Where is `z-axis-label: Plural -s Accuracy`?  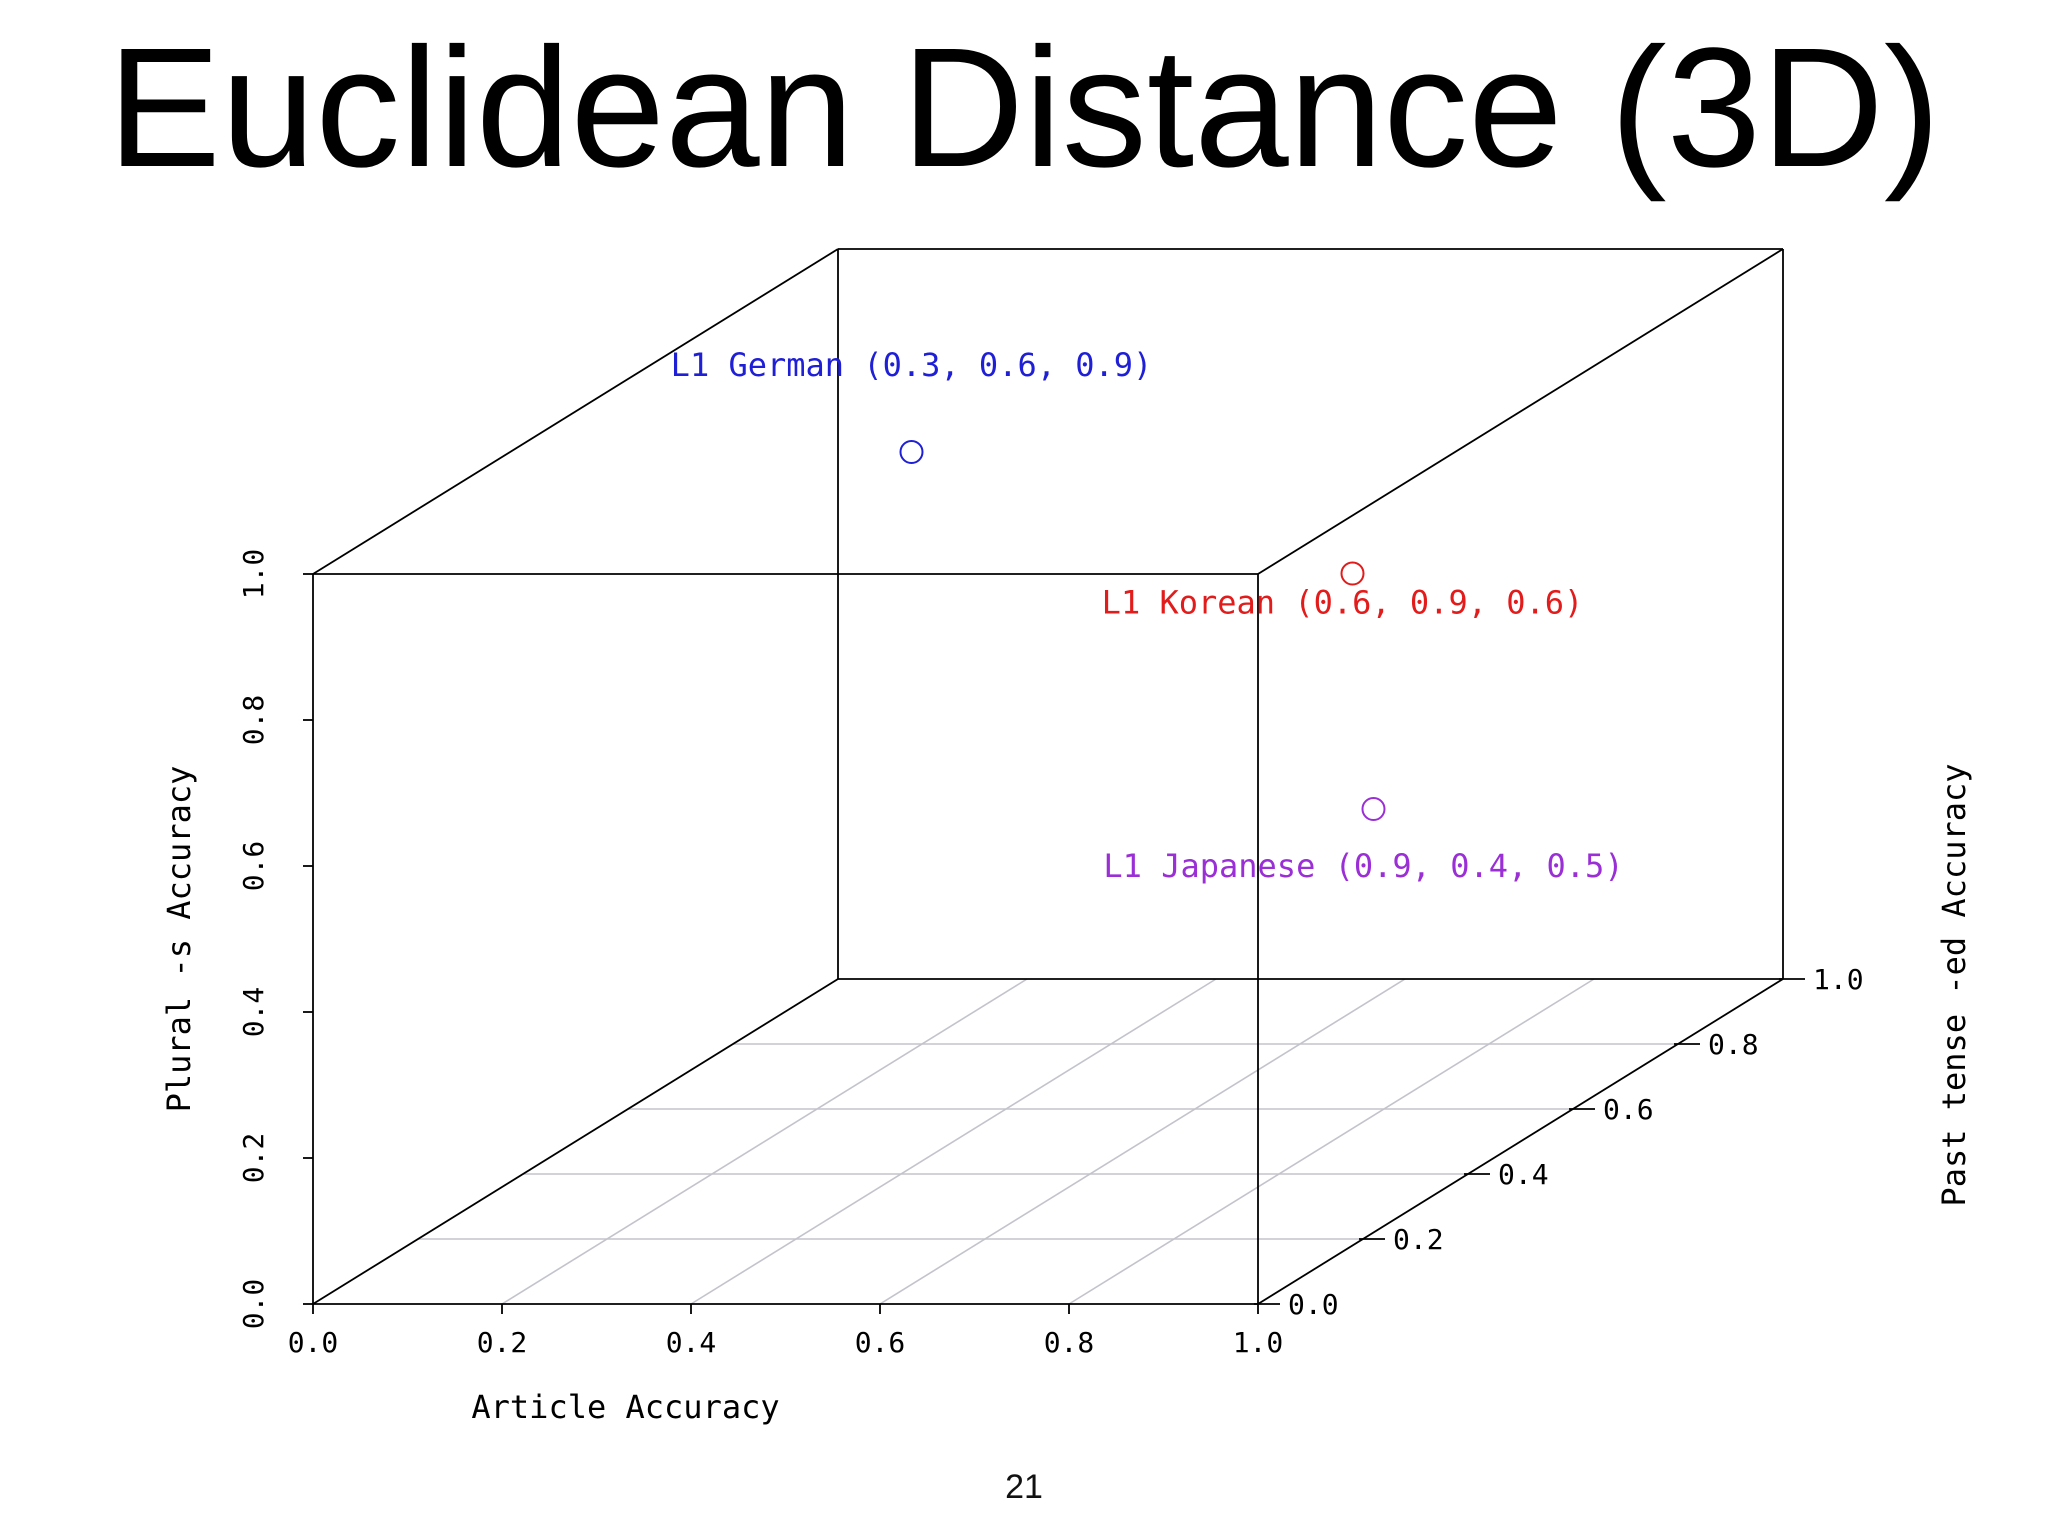 z-axis-label: Plural -s Accuracy is located at coordinates (179, 939).